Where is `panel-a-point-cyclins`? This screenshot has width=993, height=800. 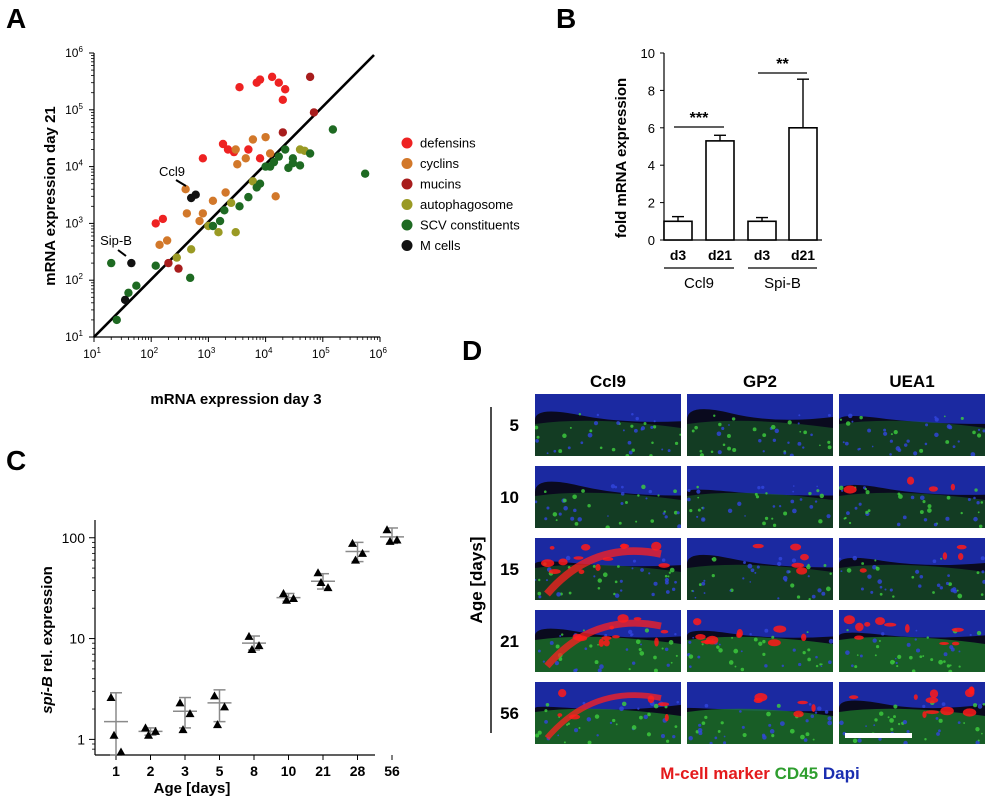 panel-a-point-cyclins is located at coordinates (213, 200).